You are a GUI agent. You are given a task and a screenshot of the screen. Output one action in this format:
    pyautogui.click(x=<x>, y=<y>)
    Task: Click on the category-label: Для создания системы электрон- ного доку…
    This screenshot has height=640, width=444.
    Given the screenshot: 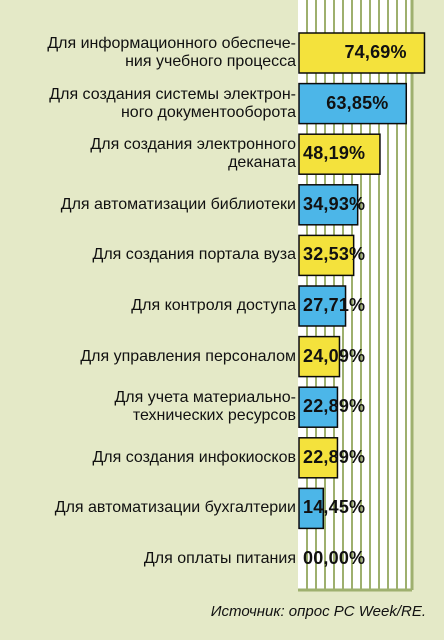 What is the action you would take?
    pyautogui.click(x=172, y=103)
    